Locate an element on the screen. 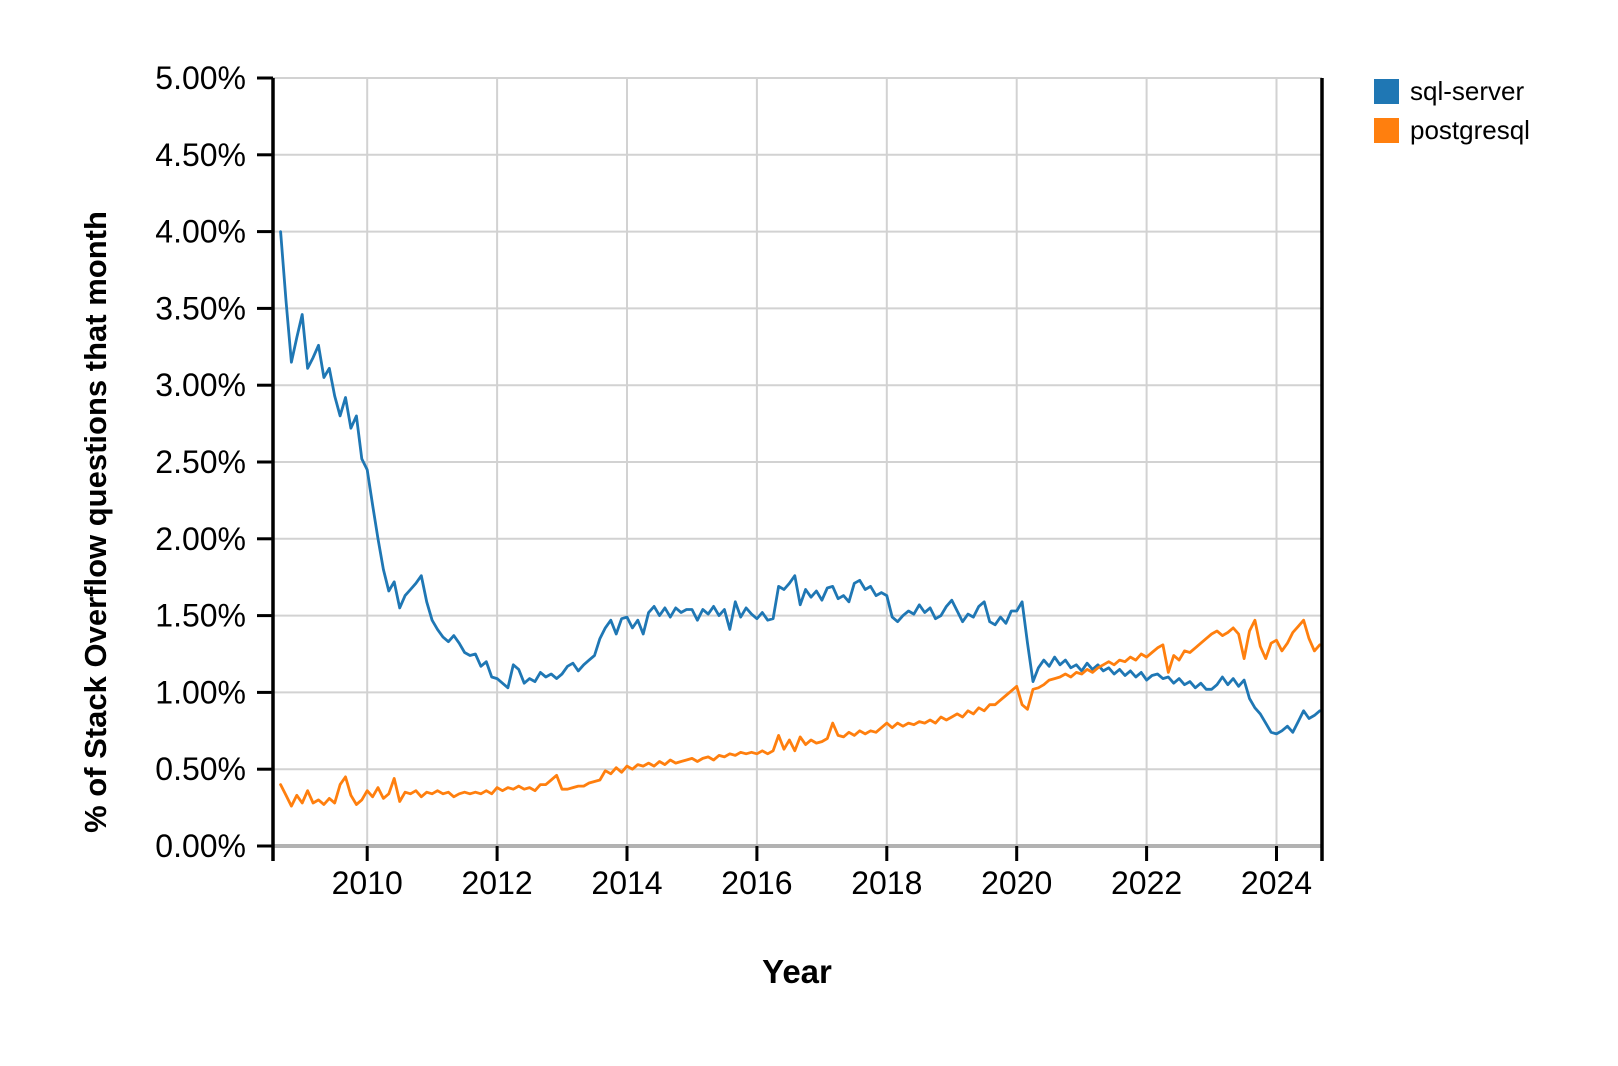  legend-label-postgresql: postgresql is located at coordinates (1470, 130).